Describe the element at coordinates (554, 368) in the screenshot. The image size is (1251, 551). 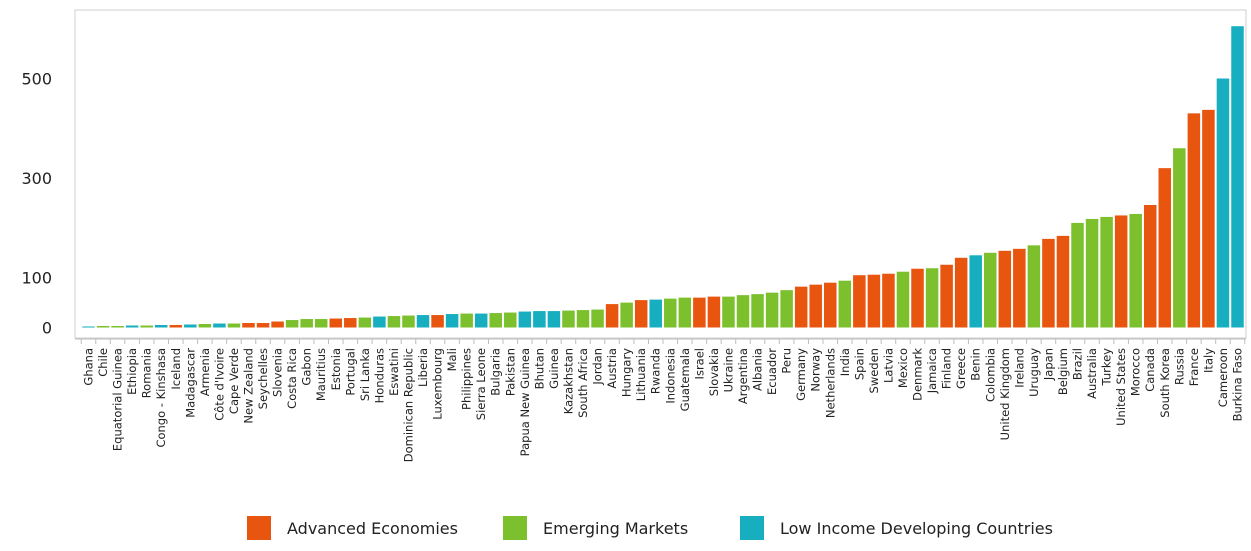
I see `x-tick-label: Guinea` at that location.